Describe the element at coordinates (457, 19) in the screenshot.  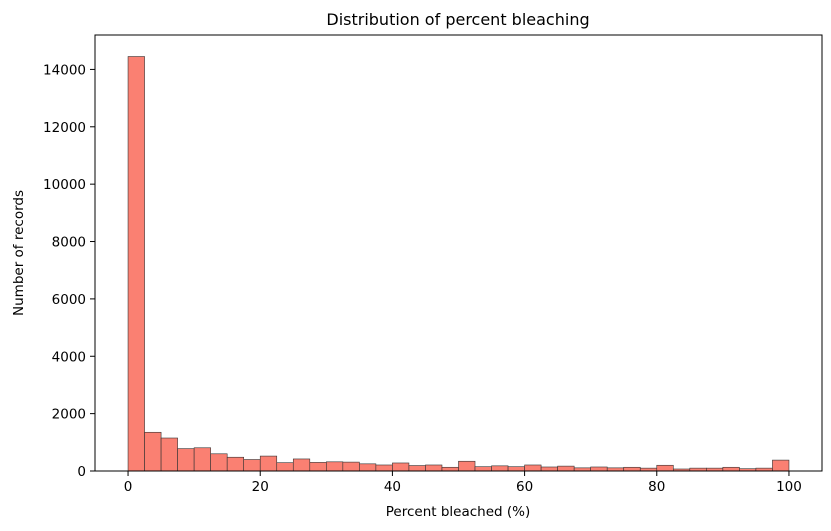
I see `chart-title: Distribution of percent bleaching` at that location.